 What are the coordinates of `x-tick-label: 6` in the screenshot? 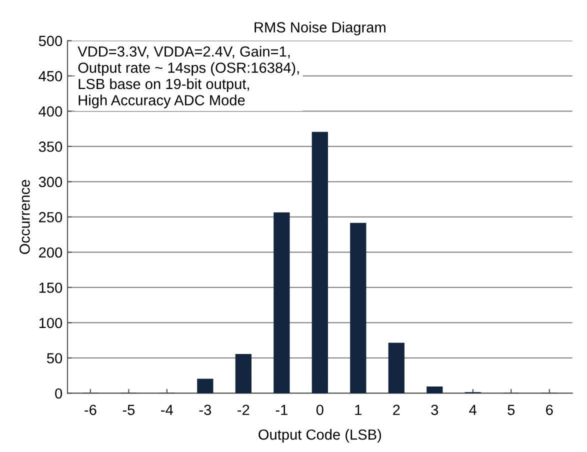 It's located at (549, 410).